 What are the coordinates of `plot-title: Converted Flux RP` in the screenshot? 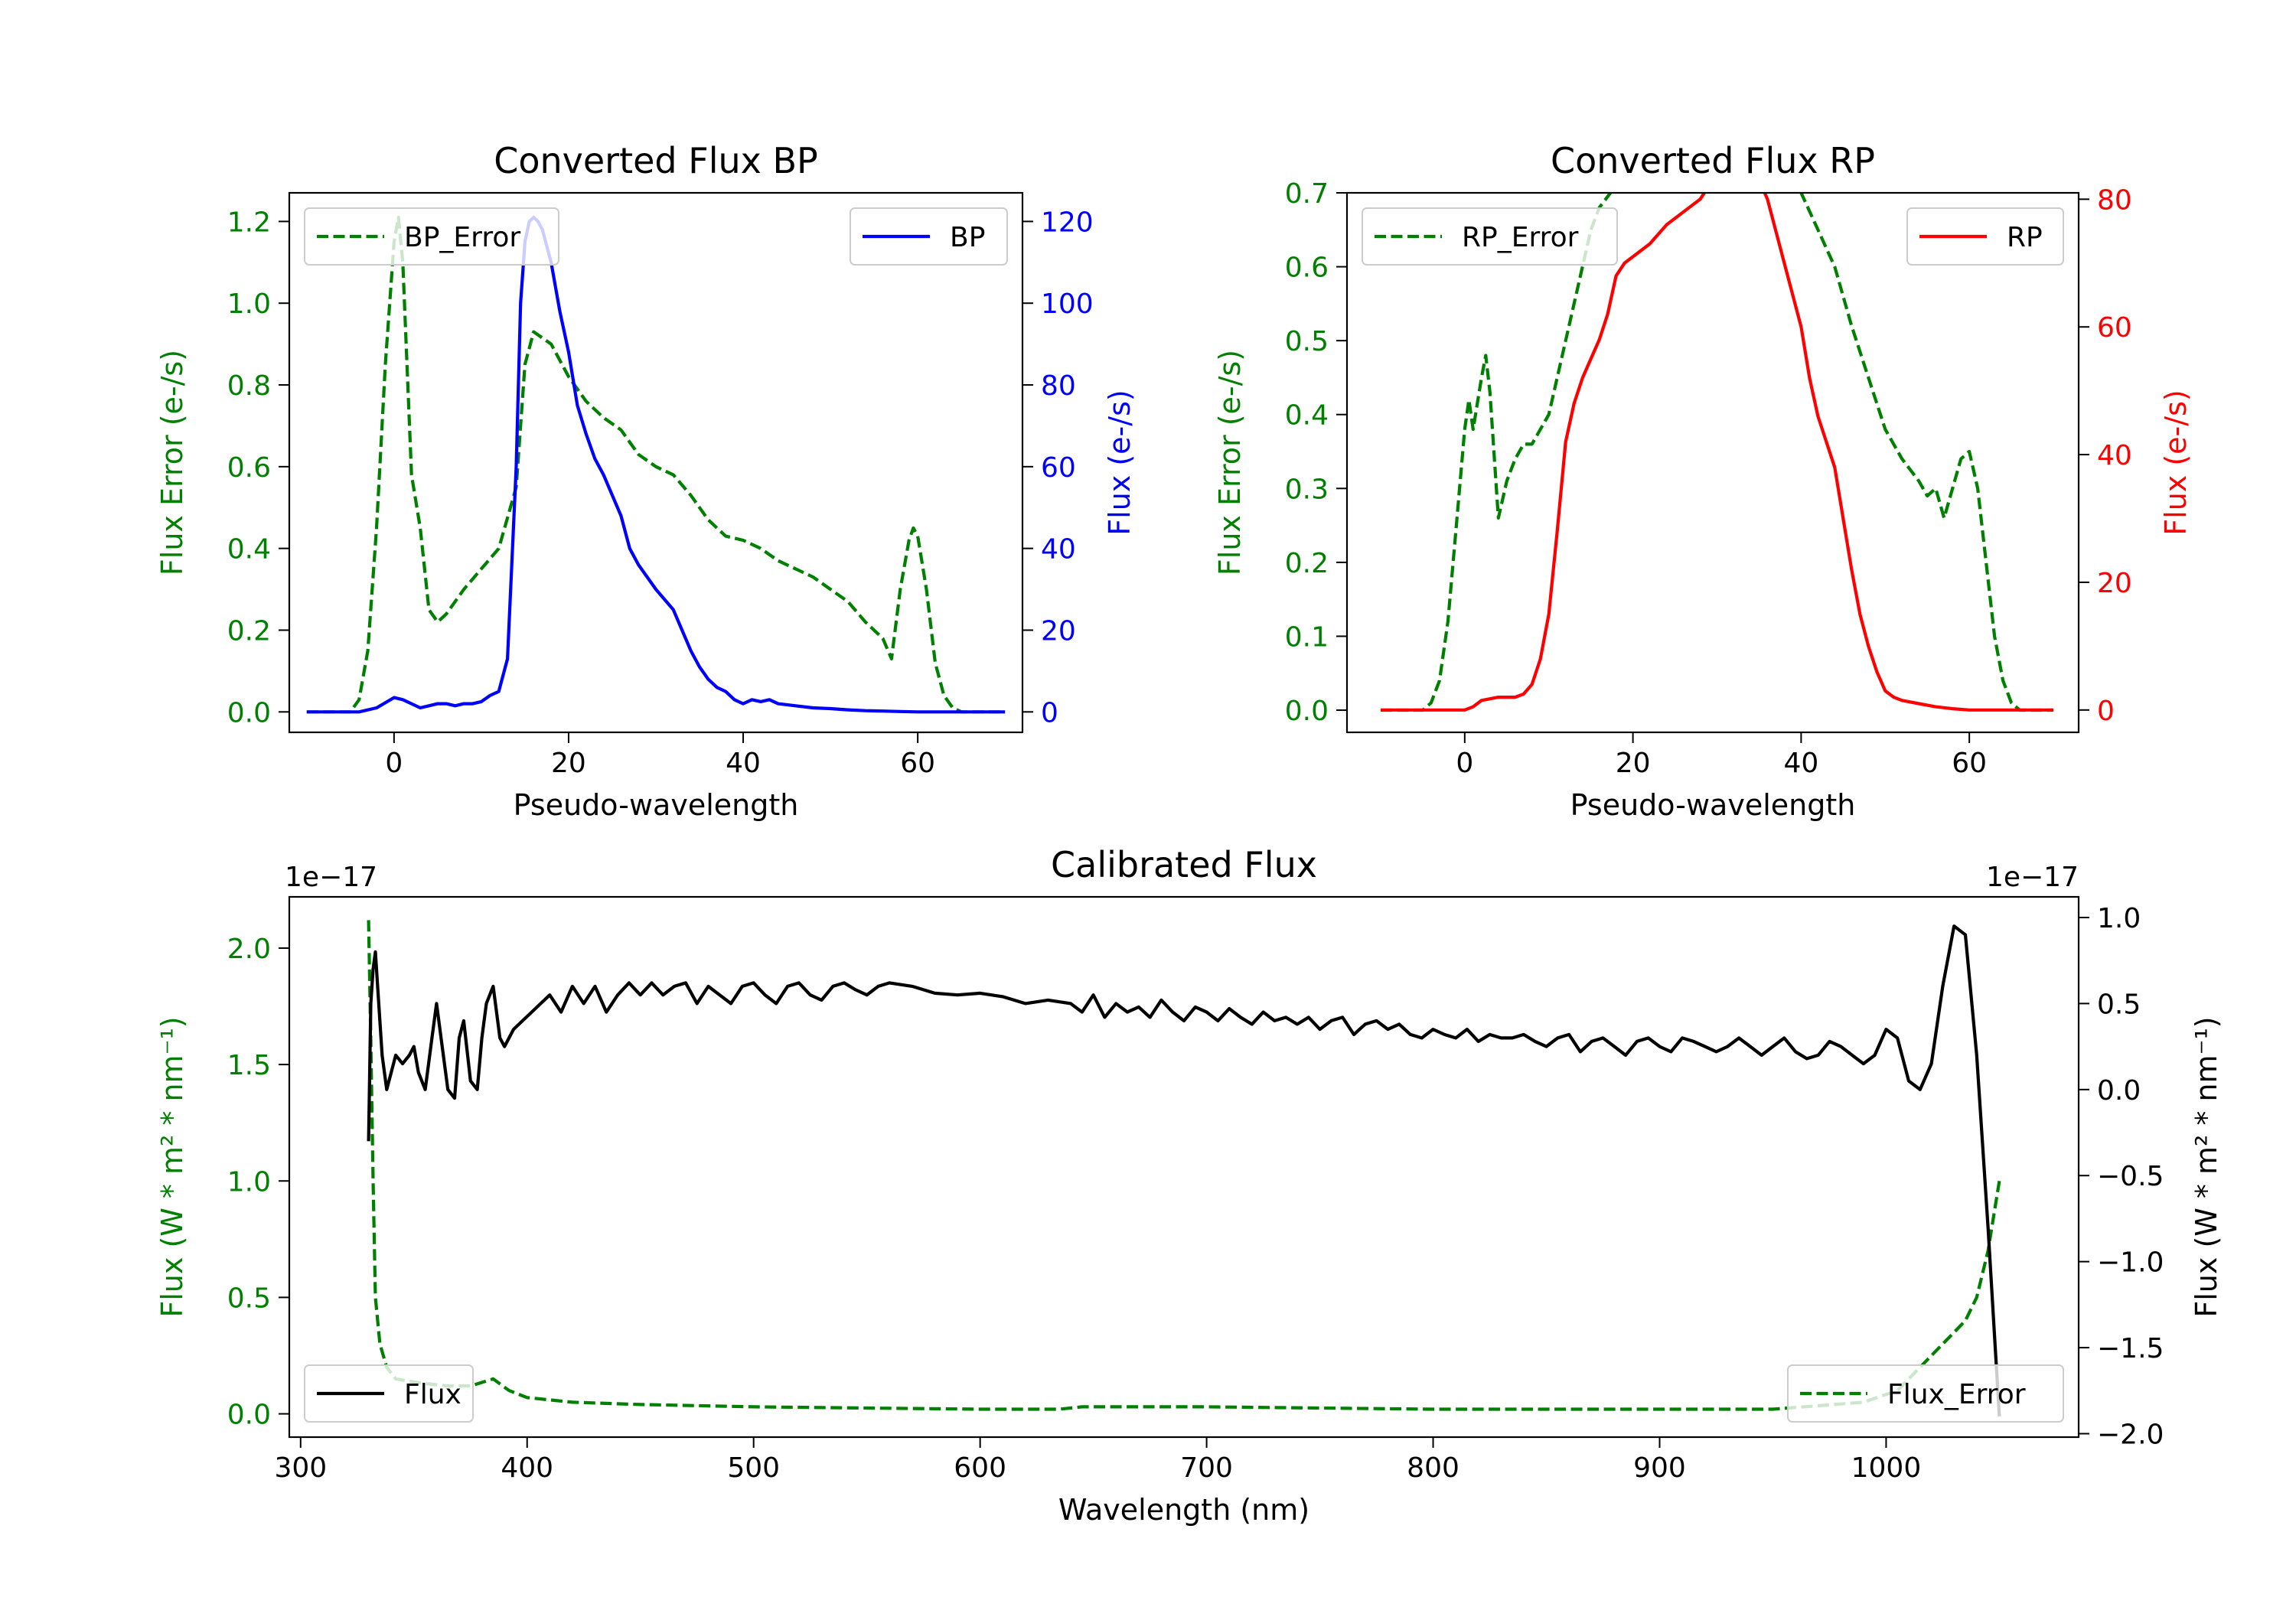 It's located at (1713, 160).